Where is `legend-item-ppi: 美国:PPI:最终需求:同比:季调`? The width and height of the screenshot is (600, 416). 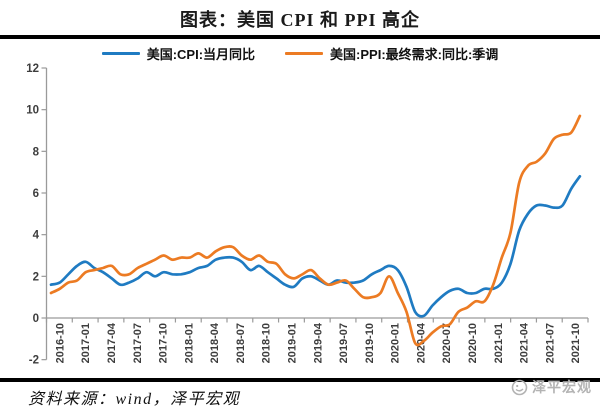
legend-item-ppi: 美国:PPI:最终需求:同比:季调 is located at coordinates (391, 53).